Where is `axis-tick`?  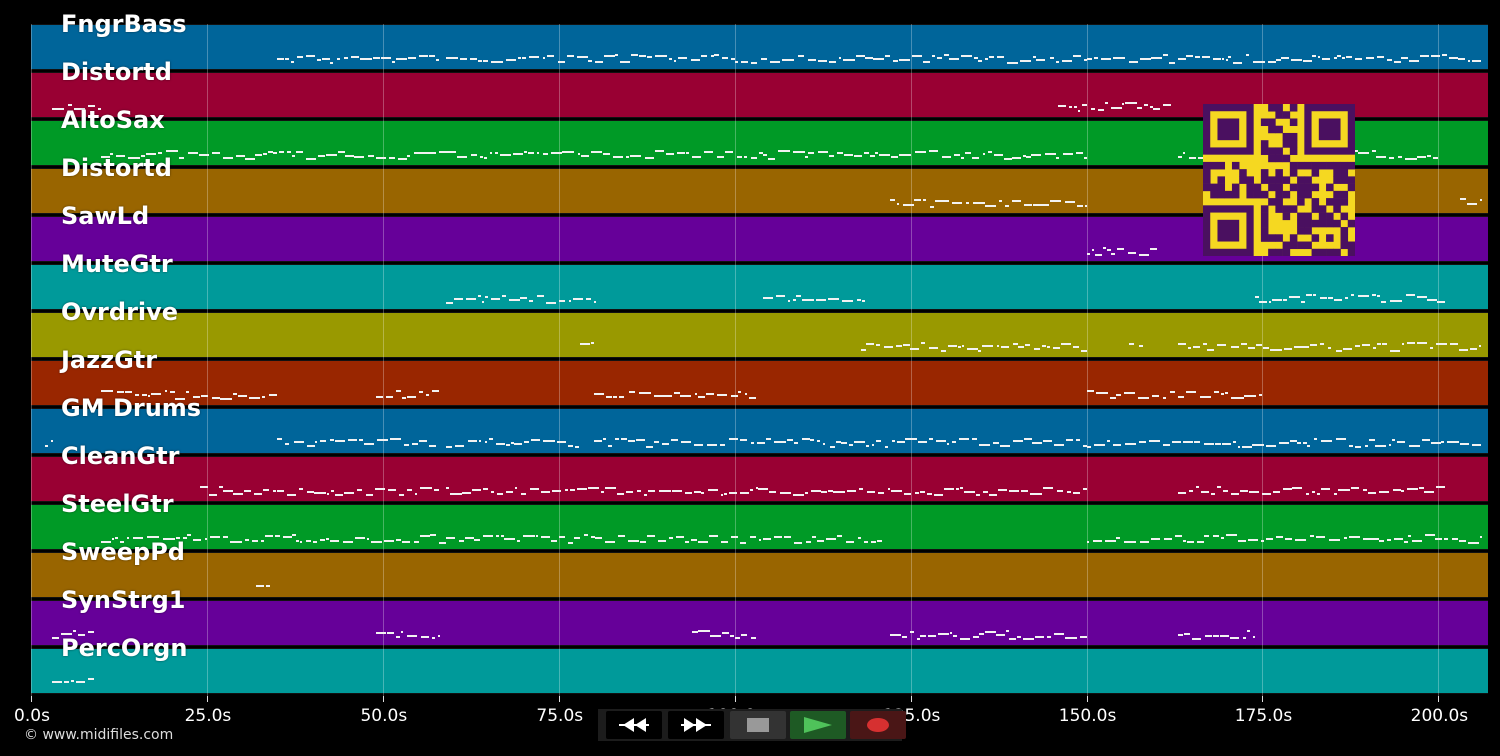
axis-tick is located at coordinates (383, 699).